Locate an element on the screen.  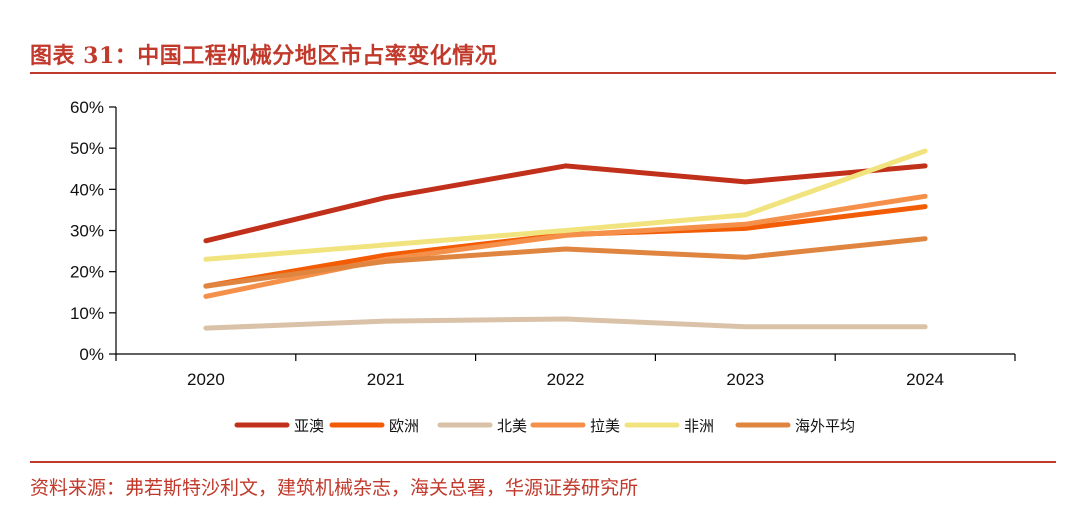
x-axis: 2020 2021 2022 2023 2024 is located at coordinates (565, 371).